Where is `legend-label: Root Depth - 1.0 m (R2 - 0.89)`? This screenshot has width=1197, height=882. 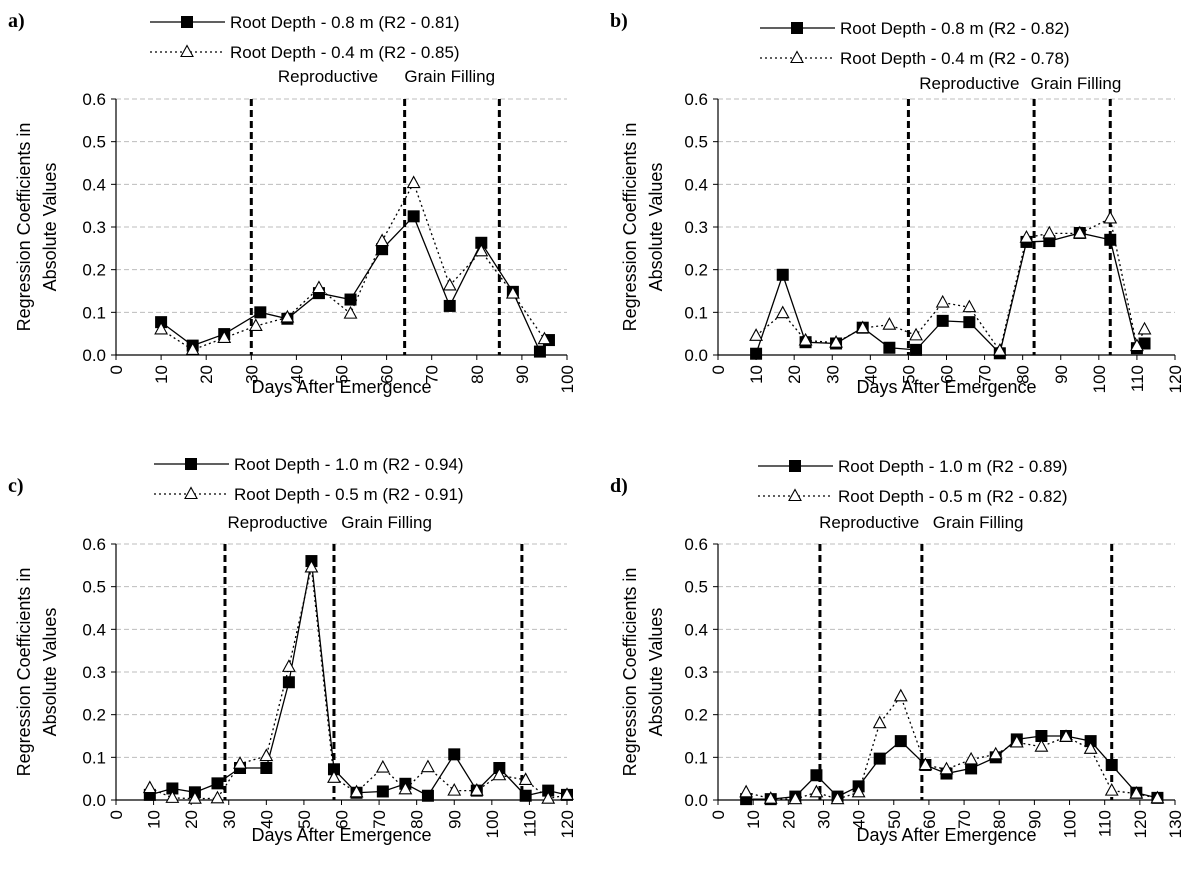
legend-label: Root Depth - 1.0 m (R2 - 0.89) is located at coordinates (953, 466).